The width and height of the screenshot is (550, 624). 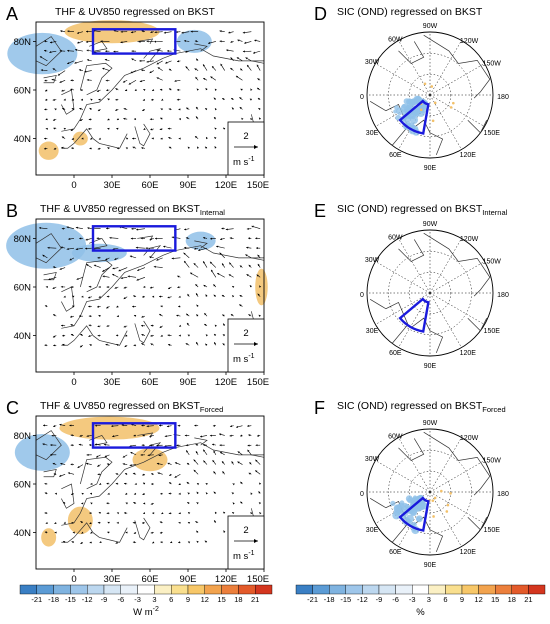 What do you see at coordinates (492, 461) in the screenshot?
I see `polar-lon-label: 150W` at bounding box center [492, 461].